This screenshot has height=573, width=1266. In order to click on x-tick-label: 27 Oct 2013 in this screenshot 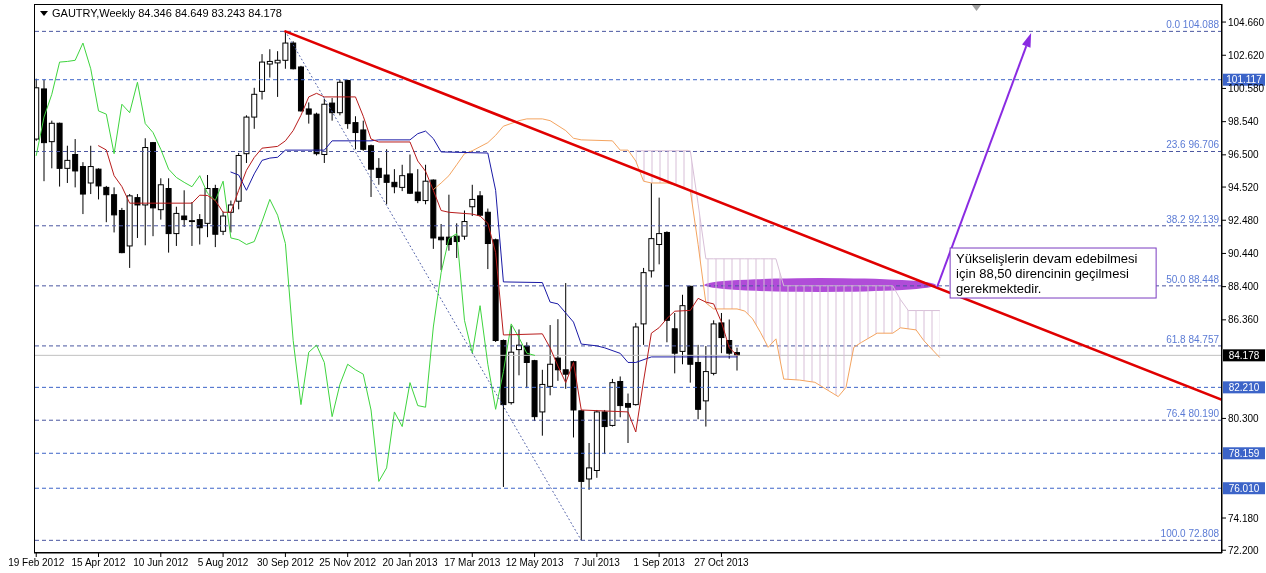, I will do `click(722, 563)`.